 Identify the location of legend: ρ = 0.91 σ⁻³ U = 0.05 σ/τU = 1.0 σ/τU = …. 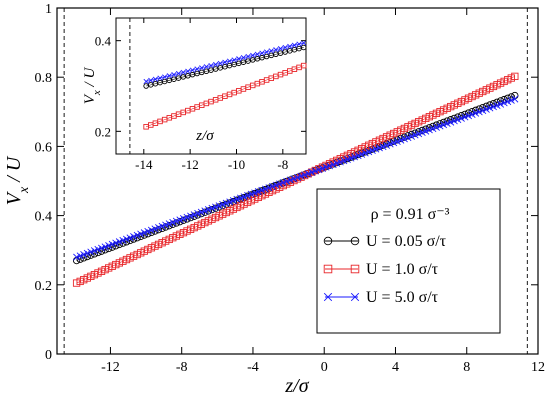
(408, 261).